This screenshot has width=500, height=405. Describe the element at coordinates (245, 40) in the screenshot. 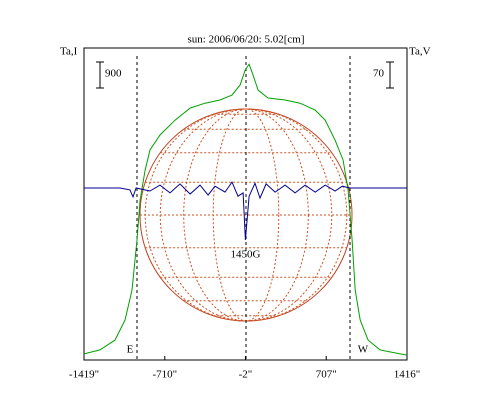

I see `chart-title: sun: 2006/06/20: 5.02[cm]` at that location.